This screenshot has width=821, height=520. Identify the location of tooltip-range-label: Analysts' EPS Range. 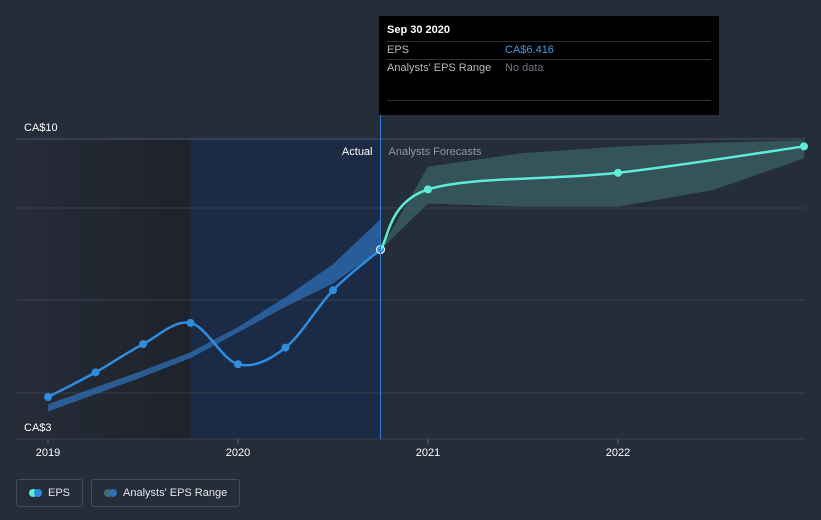
(439, 68).